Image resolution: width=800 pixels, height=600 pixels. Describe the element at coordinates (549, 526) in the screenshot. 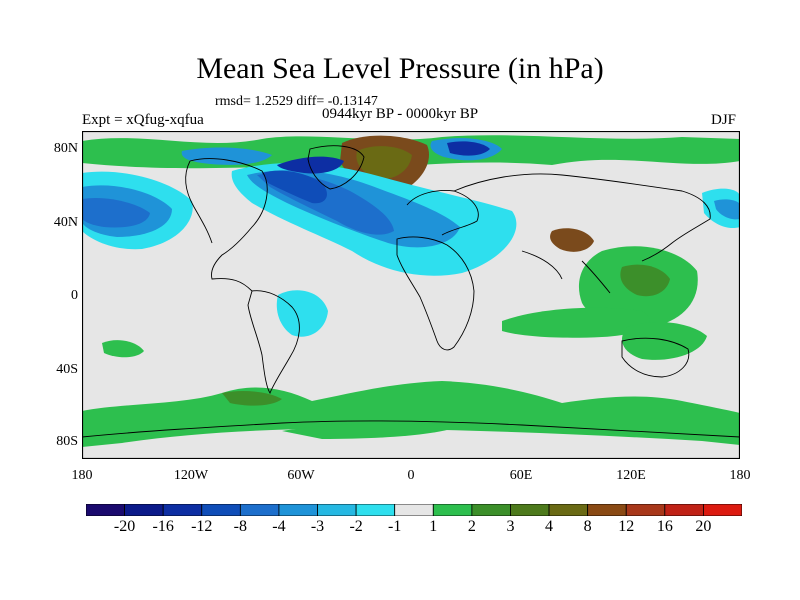

I see `colorbar-label: 4` at that location.